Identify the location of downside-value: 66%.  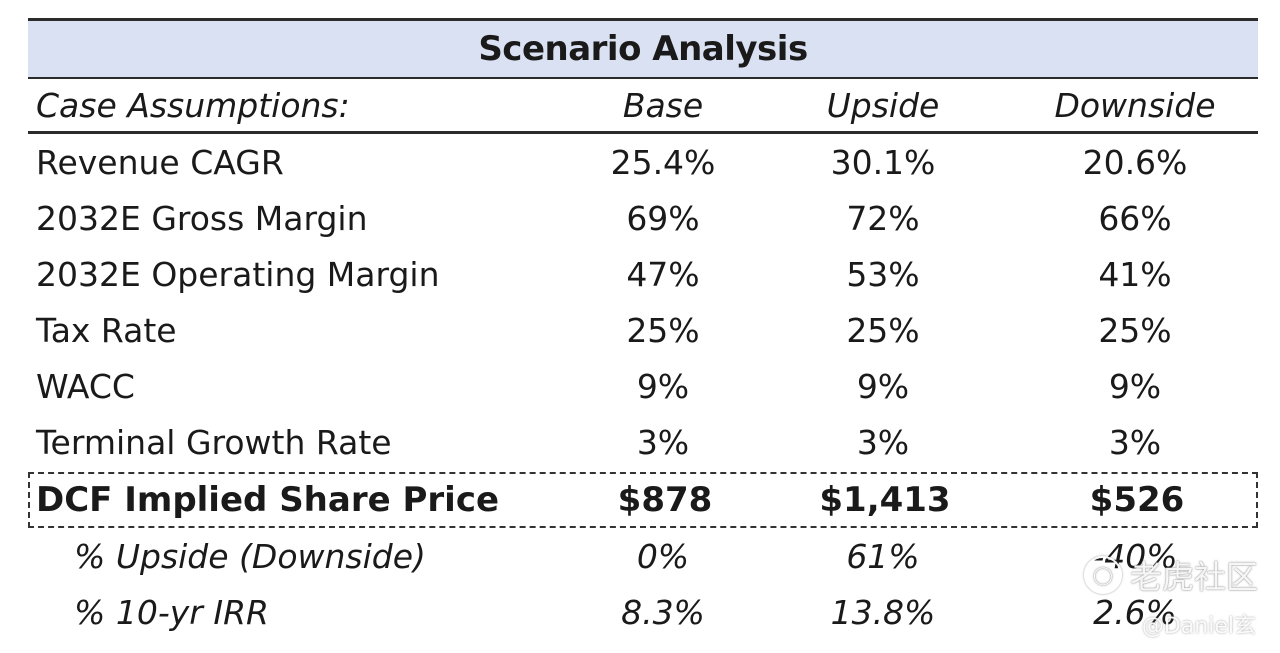
(1135, 218).